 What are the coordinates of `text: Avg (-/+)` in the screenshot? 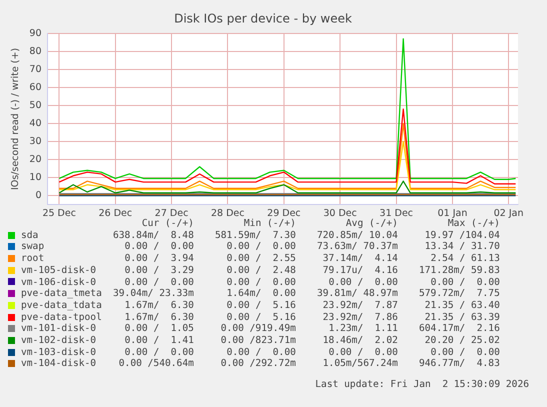 It's located at (371, 224).